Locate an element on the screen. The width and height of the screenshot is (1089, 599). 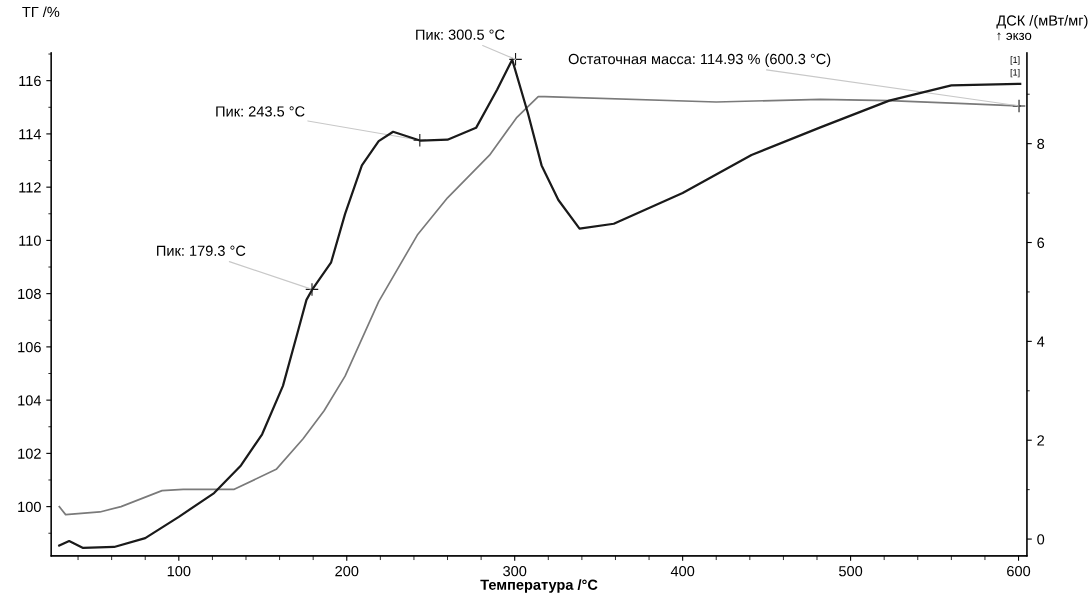
y-tick-label: 114 is located at coordinates (30, 134).